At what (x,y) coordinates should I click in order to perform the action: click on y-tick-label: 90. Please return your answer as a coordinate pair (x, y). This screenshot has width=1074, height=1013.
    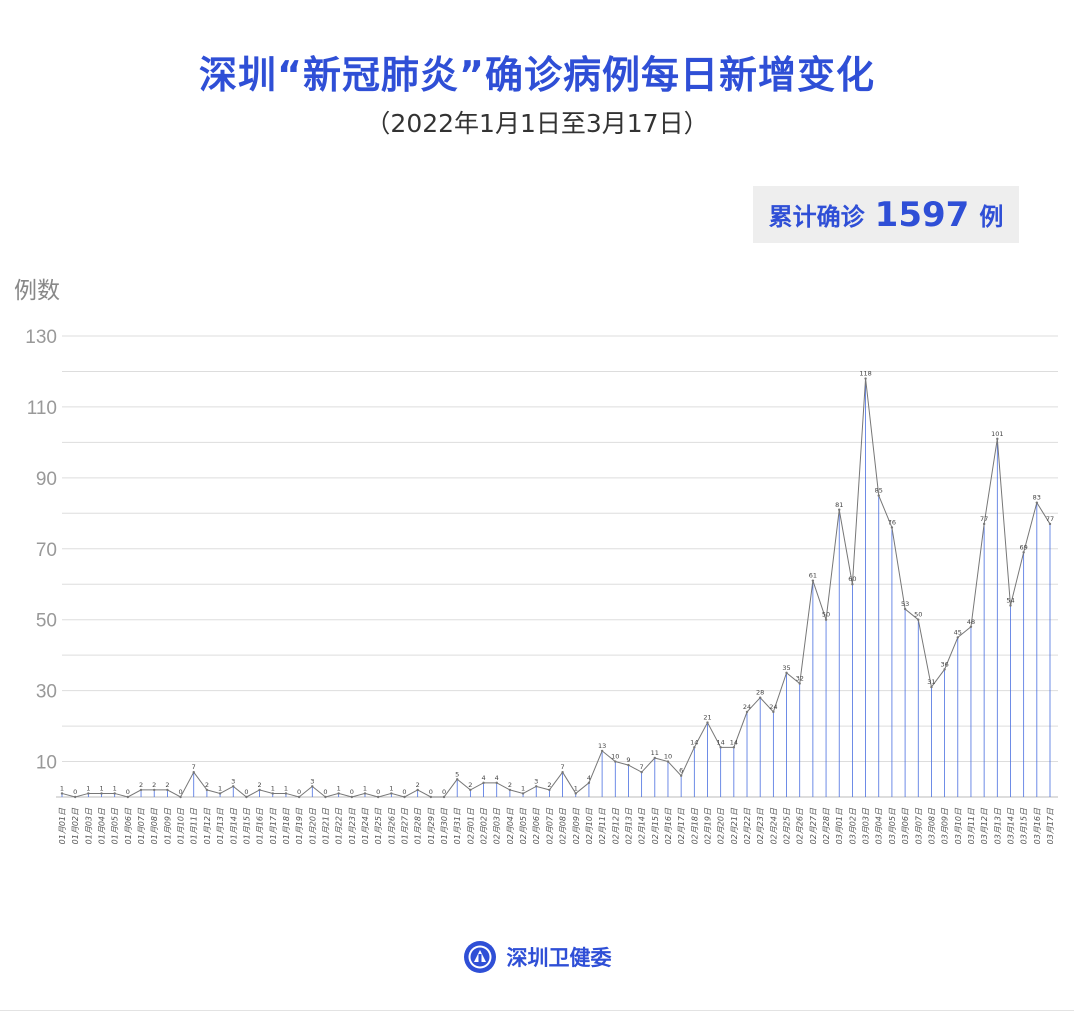
    Looking at the image, I should click on (46, 479).